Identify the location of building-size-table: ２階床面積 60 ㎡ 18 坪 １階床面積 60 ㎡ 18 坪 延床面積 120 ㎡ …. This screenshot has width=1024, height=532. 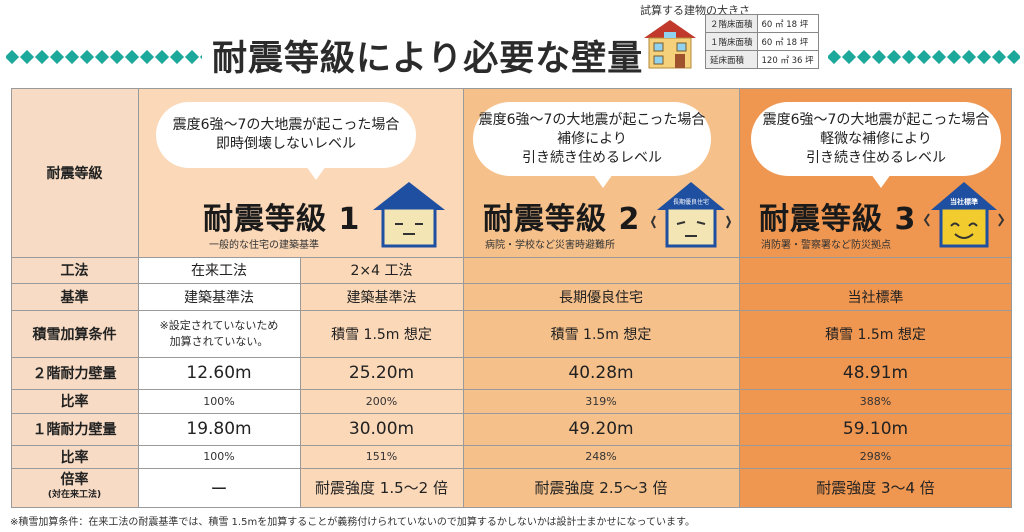
(762, 41).